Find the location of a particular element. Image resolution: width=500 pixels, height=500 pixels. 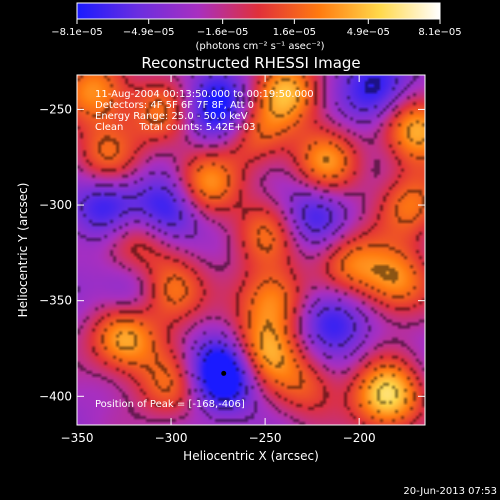

x-tick-label: −300 is located at coordinates (171, 438).